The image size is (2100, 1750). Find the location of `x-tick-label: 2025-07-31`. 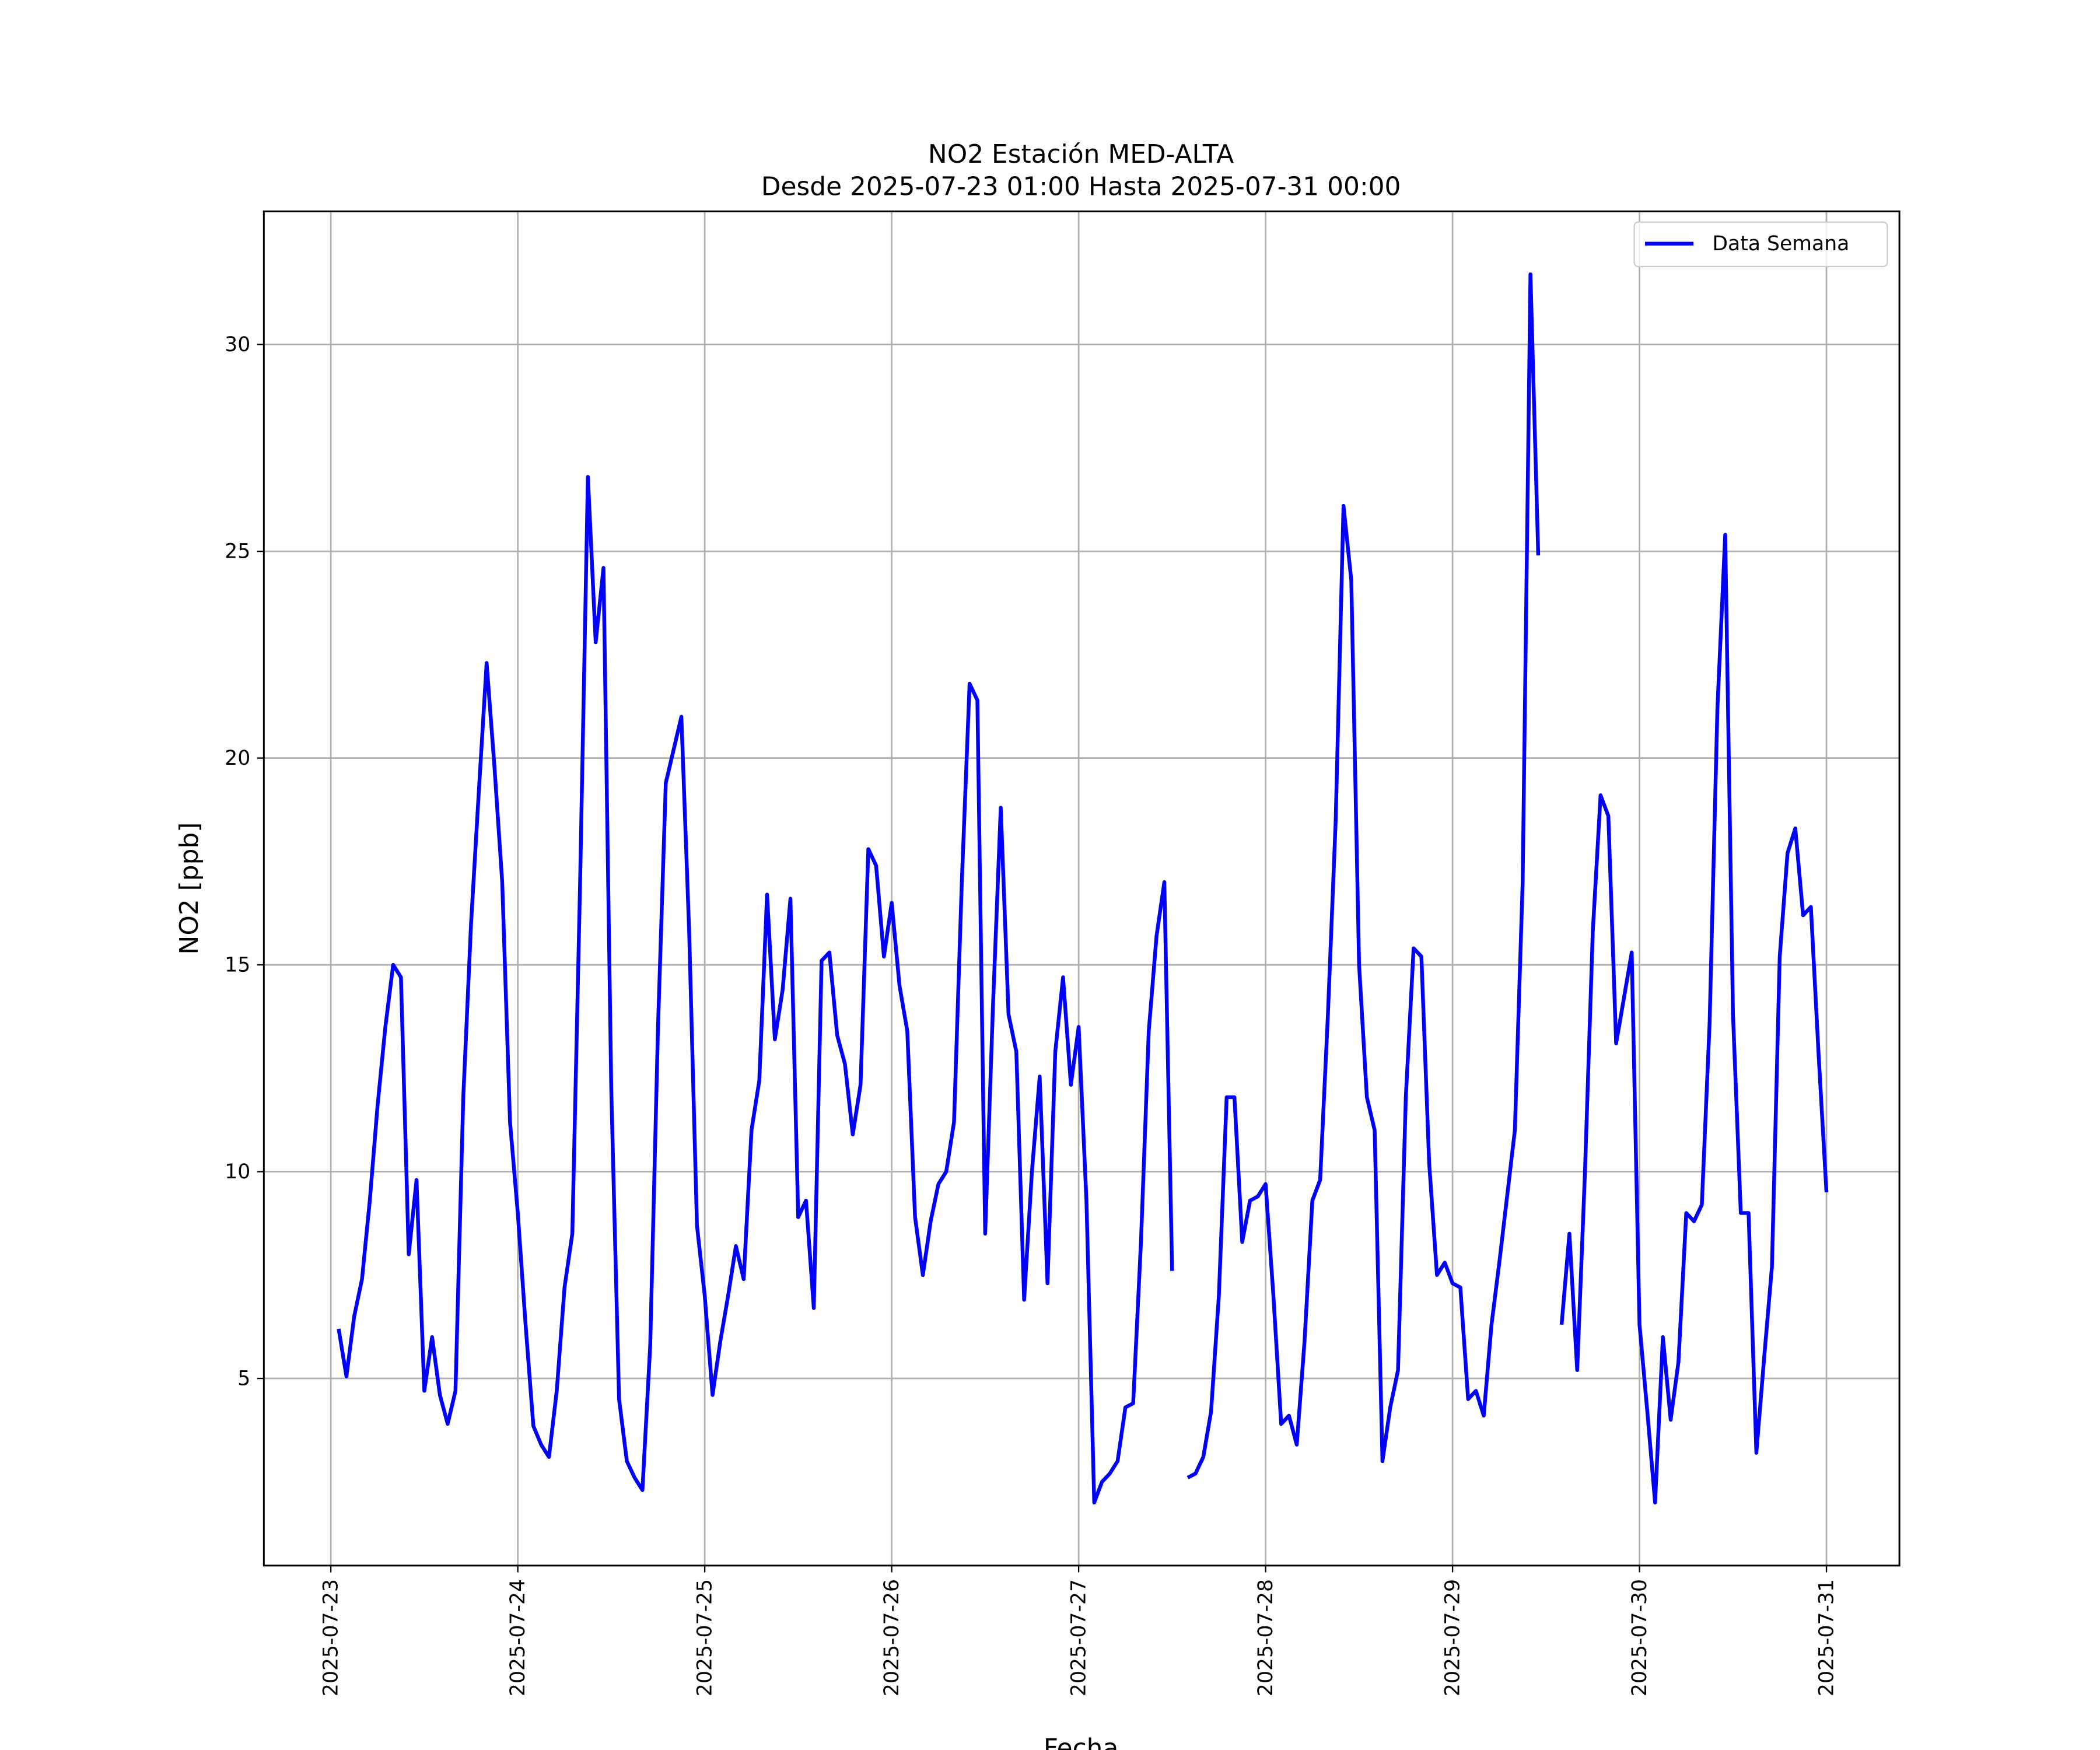

x-tick-label: 2025-07-31 is located at coordinates (1827, 1637).